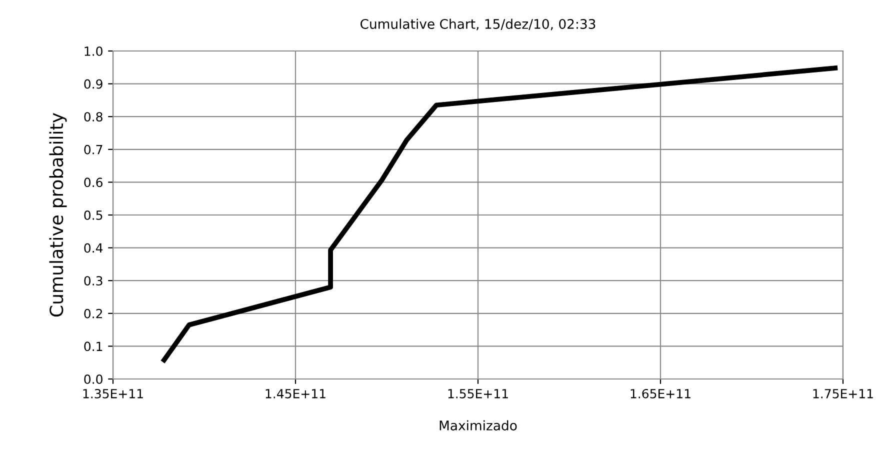 The image size is (881, 457). What do you see at coordinates (660, 393) in the screenshot?
I see `x-tick-label: 1.65E+11` at bounding box center [660, 393].